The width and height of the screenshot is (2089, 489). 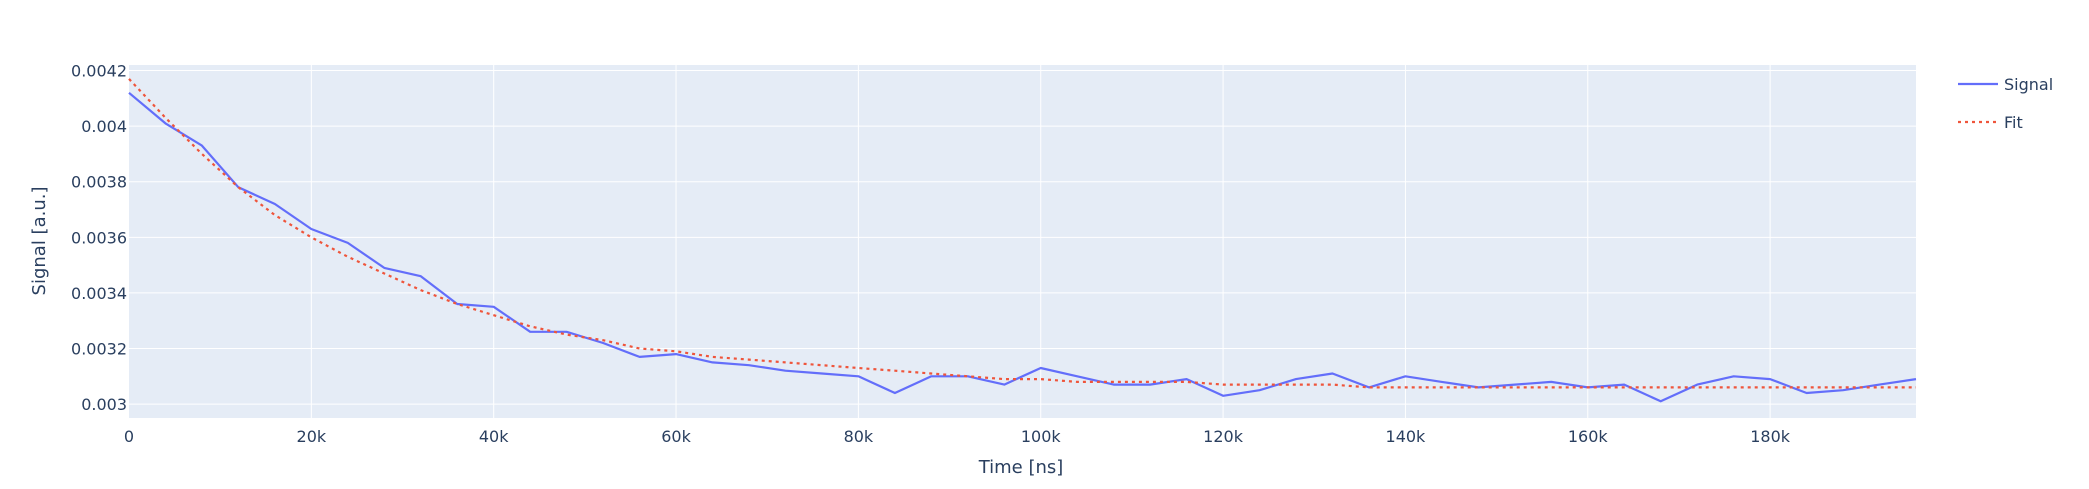 I want to click on x-tick-label: 40k, so click(x=494, y=436).